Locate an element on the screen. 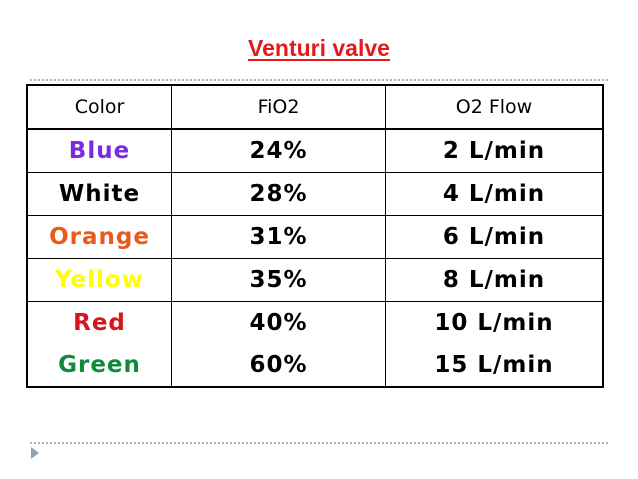 This screenshot has width=638, height=479. color-cell: Red is located at coordinates (99, 322).